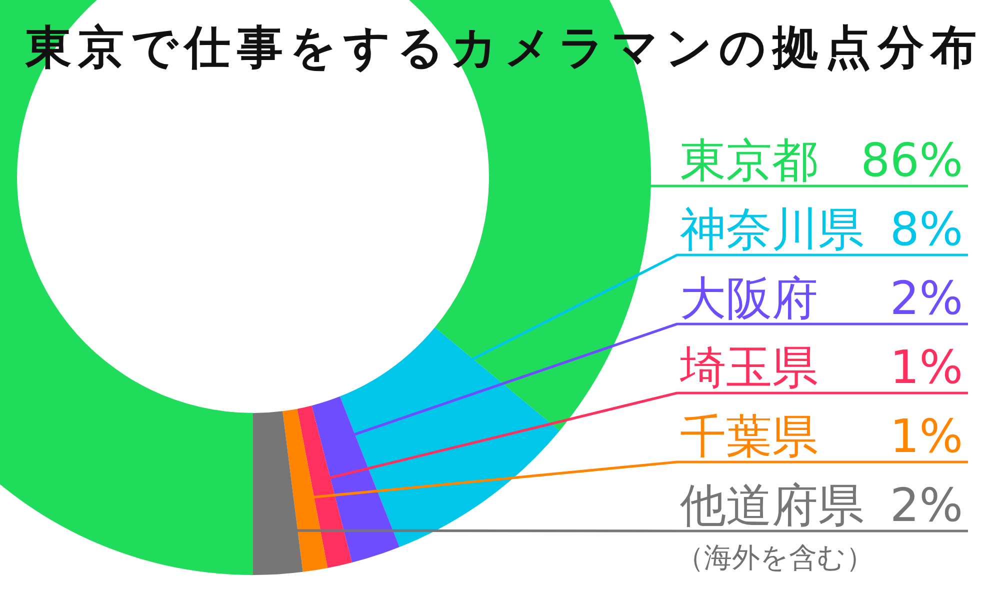 The width and height of the screenshot is (1000, 600). What do you see at coordinates (748, 367) in the screenshot?
I see `slice-label: 埼玉県` at bounding box center [748, 367].